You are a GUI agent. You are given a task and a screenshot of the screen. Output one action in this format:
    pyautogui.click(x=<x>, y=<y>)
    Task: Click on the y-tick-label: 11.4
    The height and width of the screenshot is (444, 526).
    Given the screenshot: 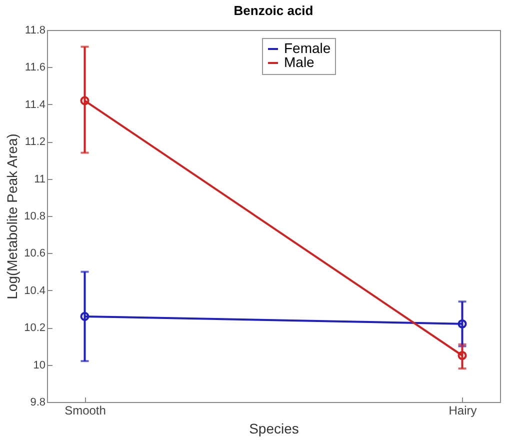 What is the action you would take?
    pyautogui.click(x=35, y=104)
    